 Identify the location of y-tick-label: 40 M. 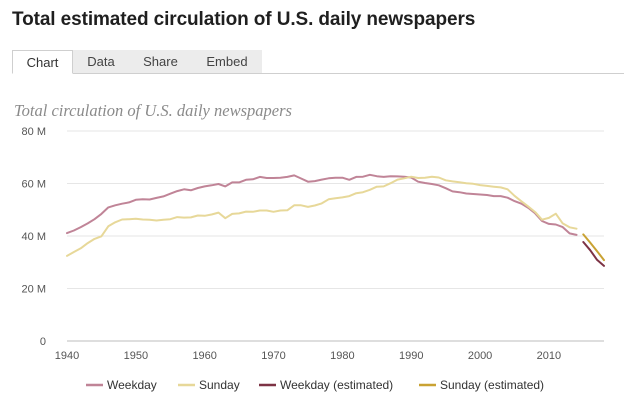
(34, 237).